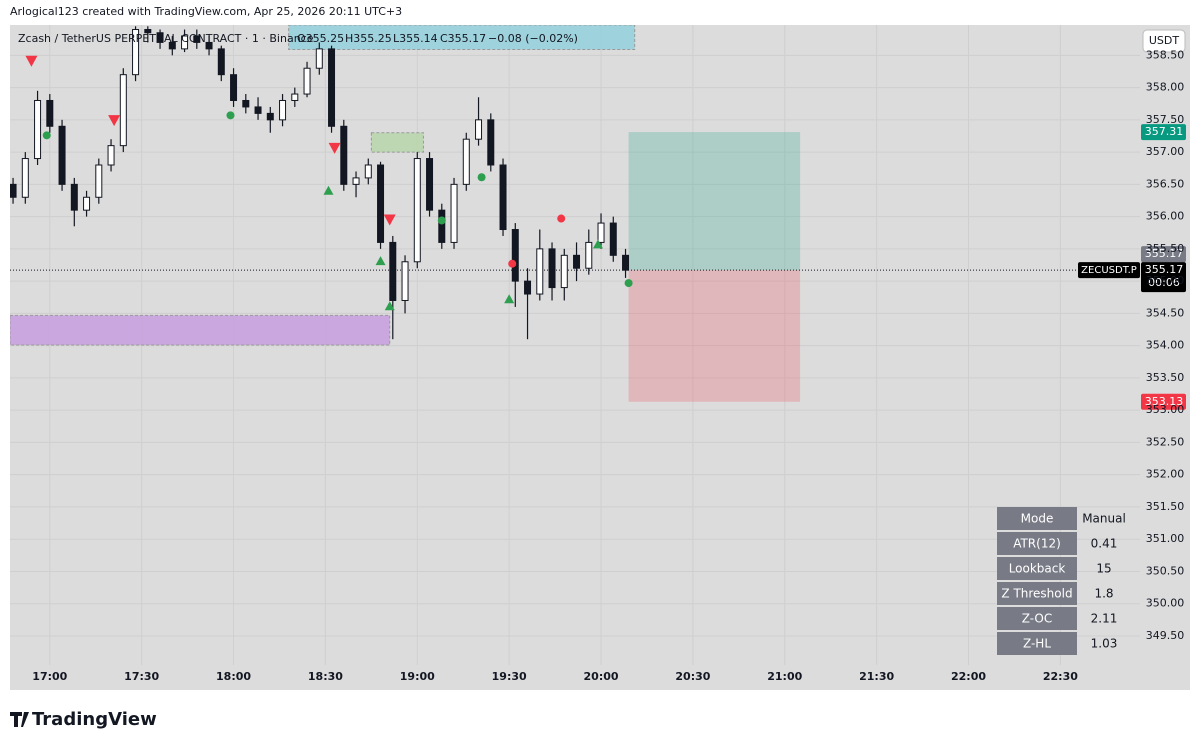  Describe the element at coordinates (1165, 183) in the screenshot. I see `y-tick-label: 356.50` at that location.